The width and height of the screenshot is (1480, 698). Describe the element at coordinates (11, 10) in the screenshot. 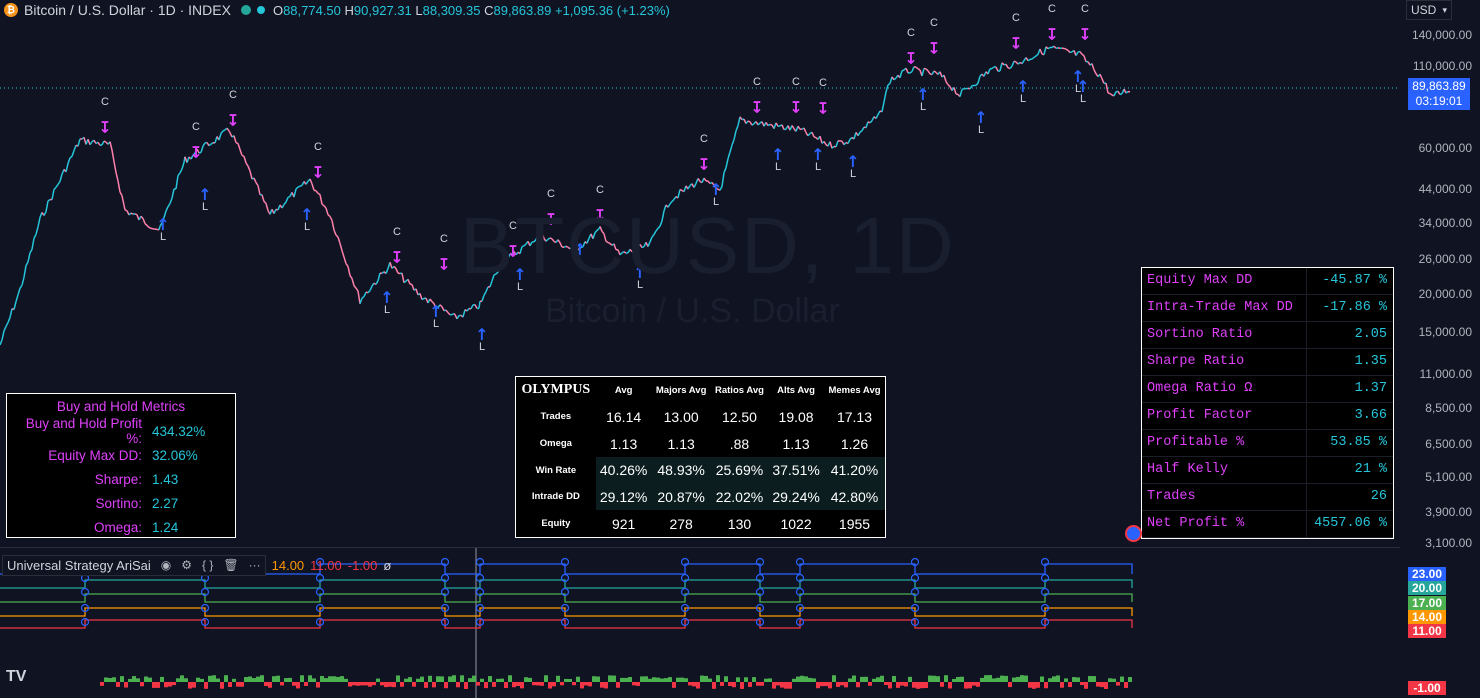

I see `btc-icon: ₿` at that location.